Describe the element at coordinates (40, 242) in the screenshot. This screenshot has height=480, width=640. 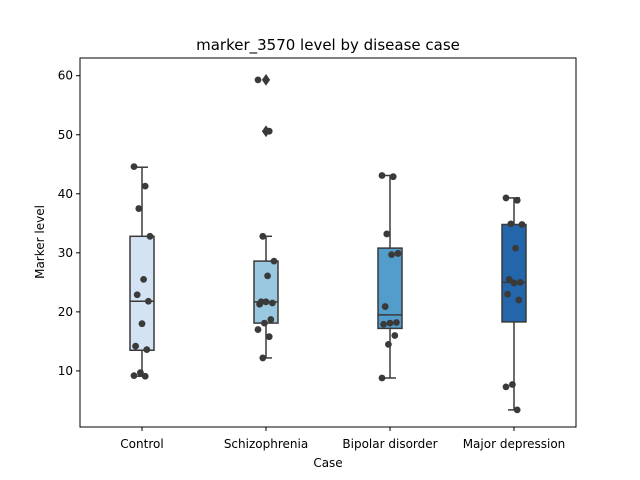
I see `y-axis-label: Marker level` at that location.